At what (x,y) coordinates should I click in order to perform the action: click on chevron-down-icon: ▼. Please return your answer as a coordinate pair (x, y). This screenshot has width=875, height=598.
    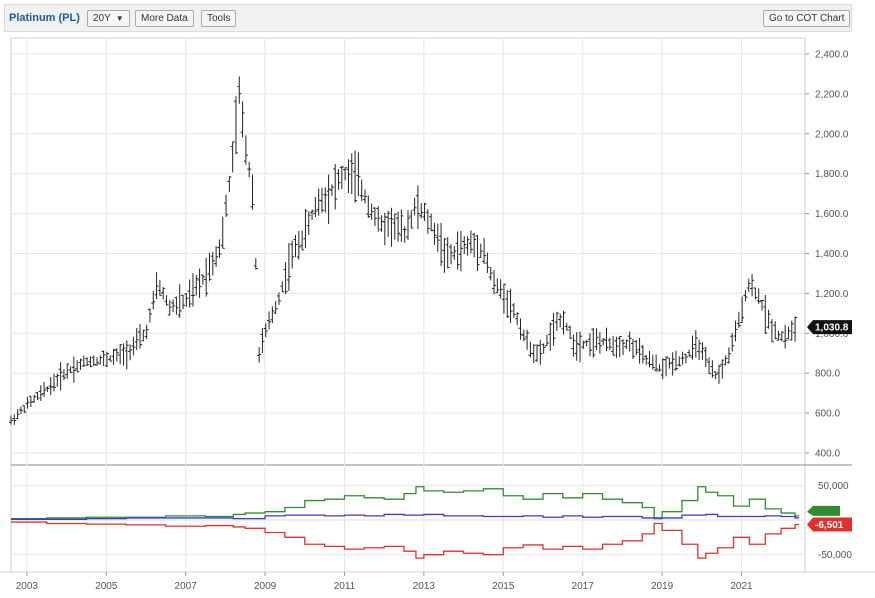
    Looking at the image, I should click on (119, 18).